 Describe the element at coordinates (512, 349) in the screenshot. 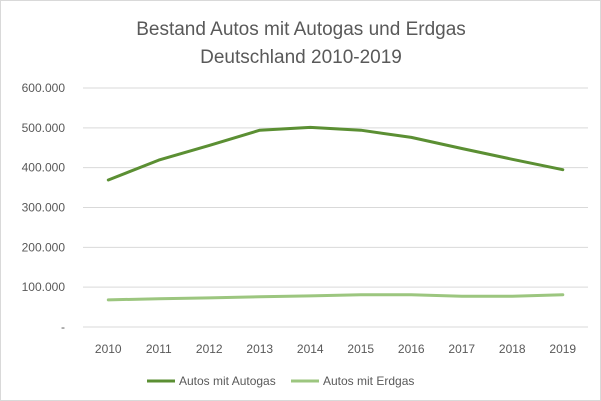

I see `x-tick-label: 2018` at that location.